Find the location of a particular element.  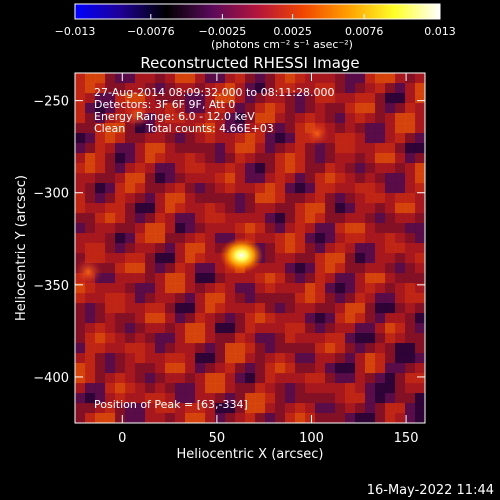

colorbar-strip is located at coordinates (257, 11).